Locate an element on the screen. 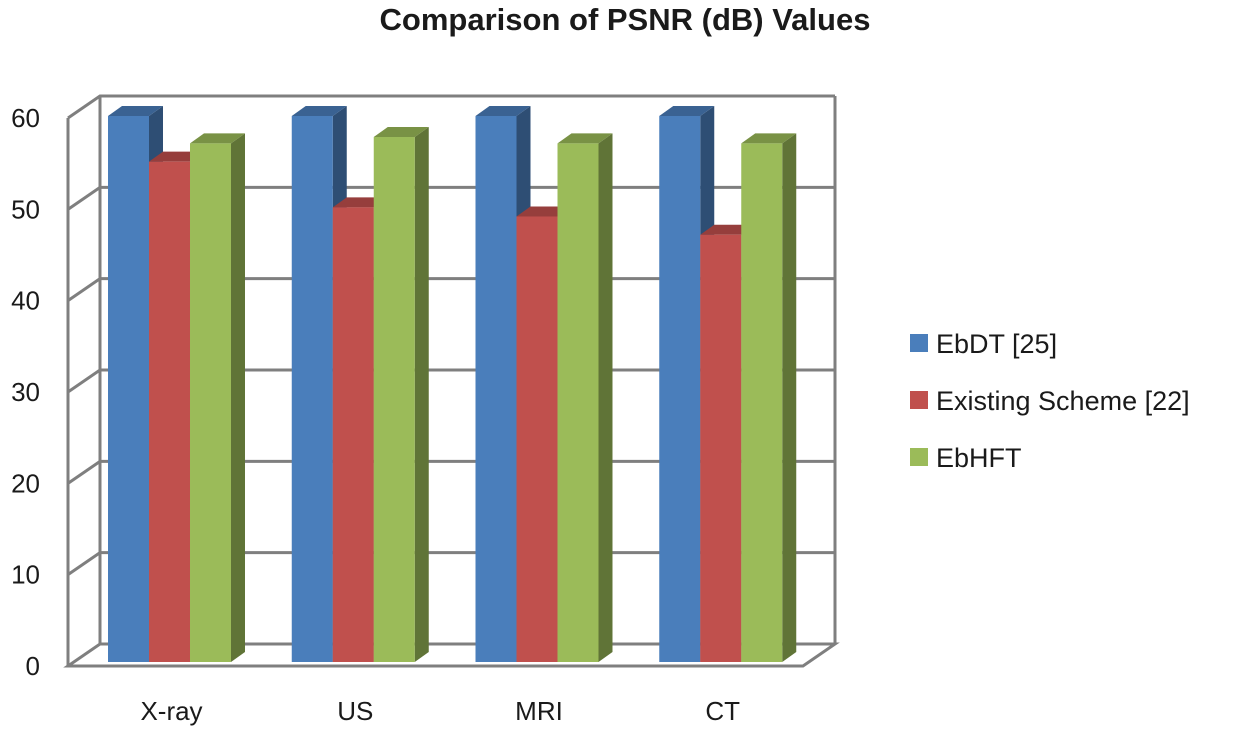  y-tick-label: 20 is located at coordinates (25, 483).